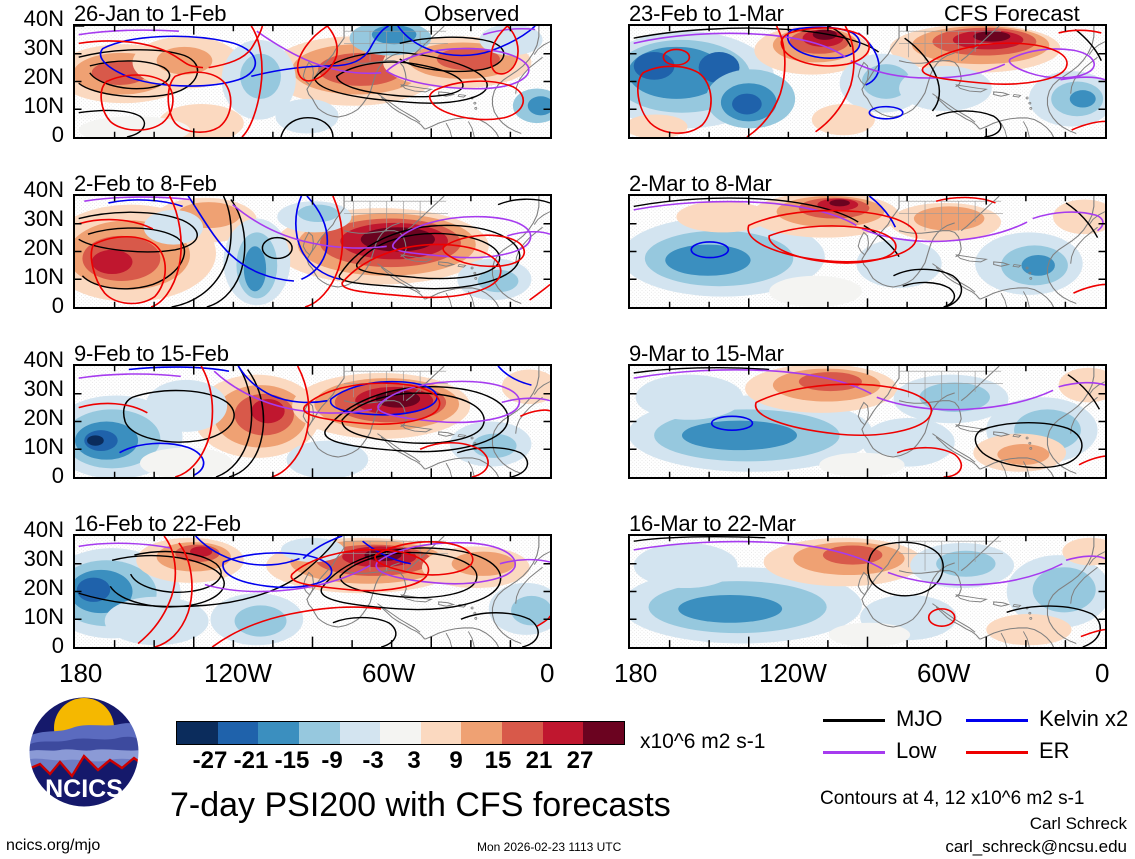  What do you see at coordinates (1012, 13) in the screenshot?
I see `column-header-forecast: CFS Forecast` at bounding box center [1012, 13].